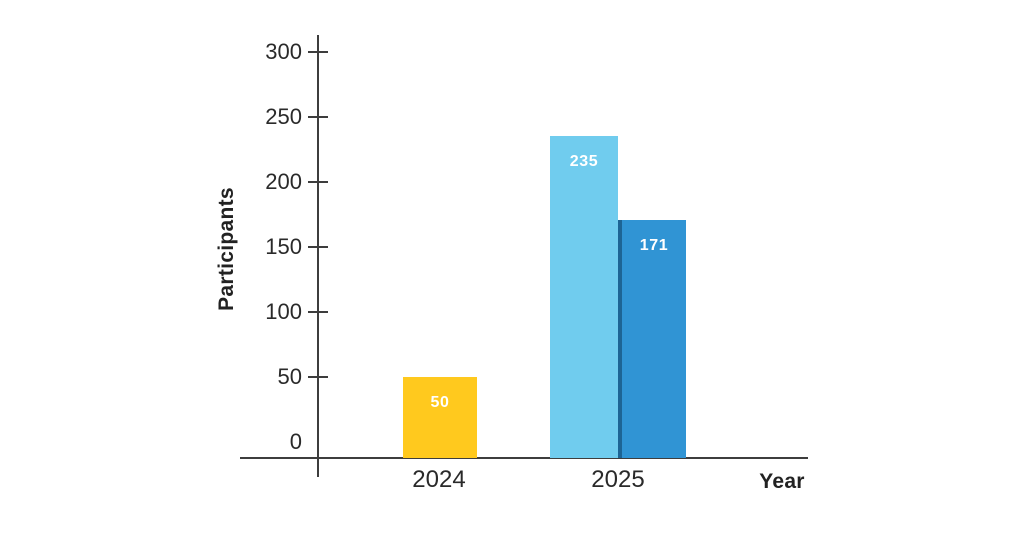  What do you see at coordinates (440, 417) in the screenshot?
I see `bar-2024-50: 50` at bounding box center [440, 417].